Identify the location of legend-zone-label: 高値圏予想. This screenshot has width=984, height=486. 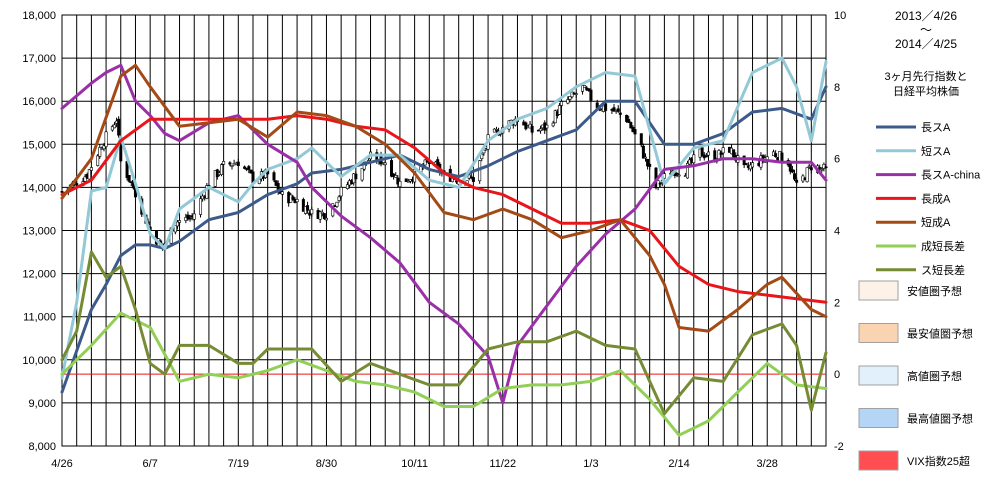
(934, 376).